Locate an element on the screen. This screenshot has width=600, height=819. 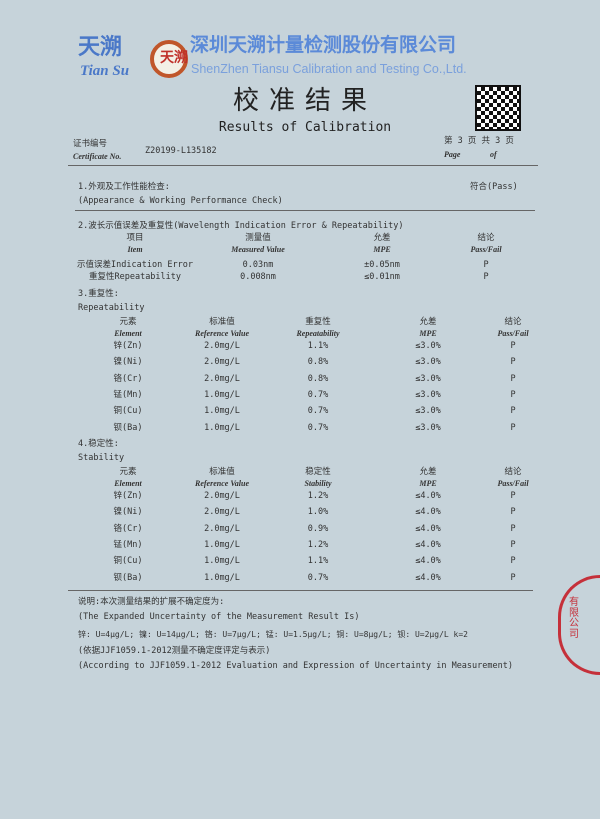
header-cn: 测量值 is located at coordinates (258, 238).